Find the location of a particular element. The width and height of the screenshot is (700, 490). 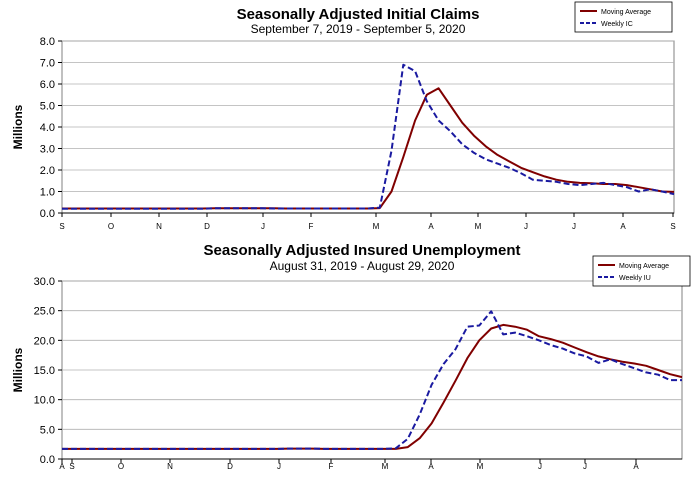

y-tick-label: 30.0 is located at coordinates (44, 282).